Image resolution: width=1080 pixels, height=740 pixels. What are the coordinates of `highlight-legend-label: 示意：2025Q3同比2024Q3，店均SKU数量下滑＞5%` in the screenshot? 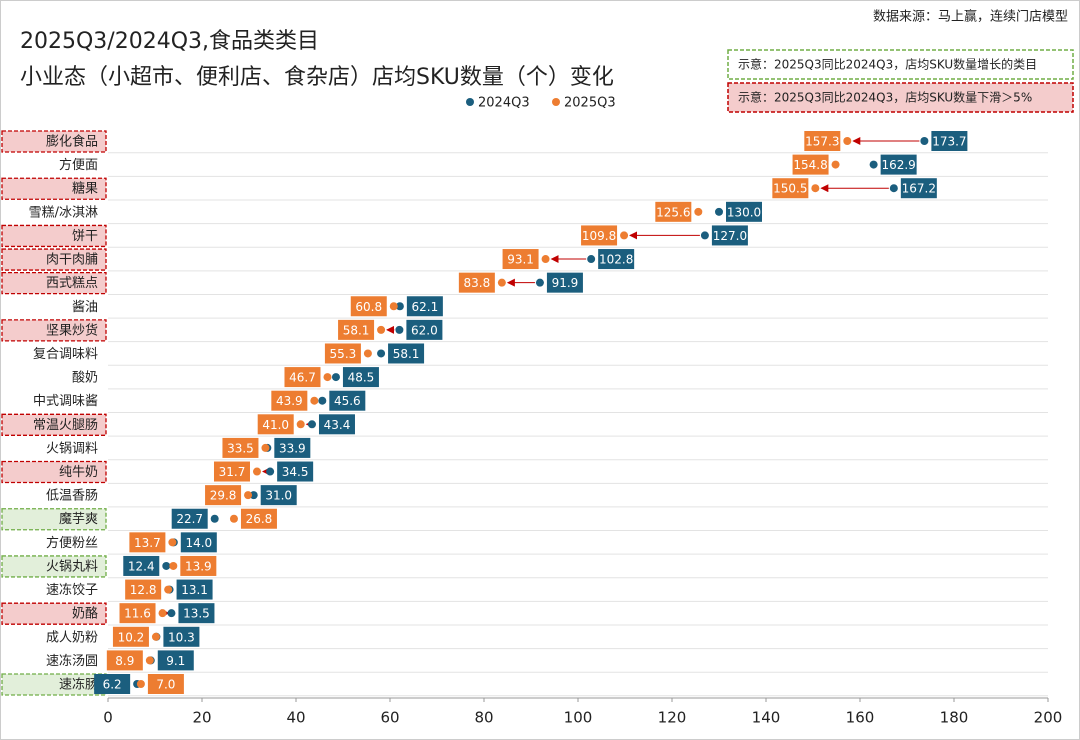 It's located at (885, 97).